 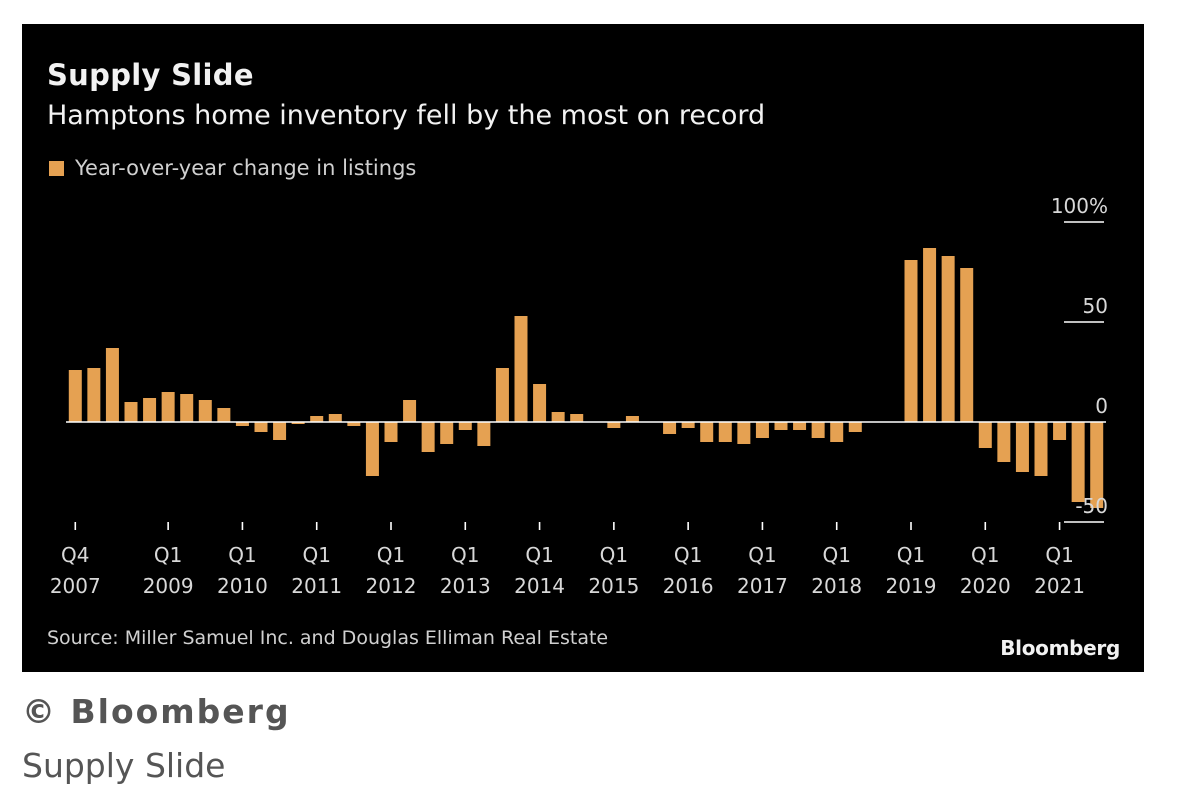 I want to click on x-tick-label-year: 2018, so click(x=836, y=586).